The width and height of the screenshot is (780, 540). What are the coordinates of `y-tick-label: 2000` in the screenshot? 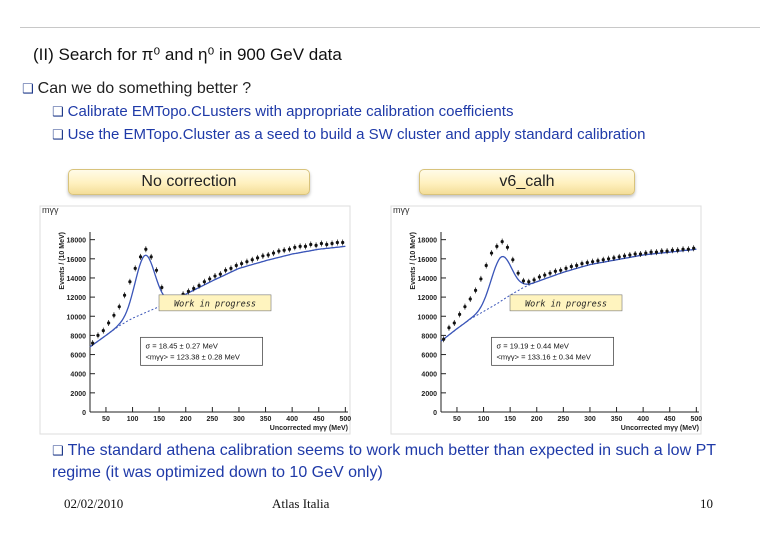 It's located at (78, 394).